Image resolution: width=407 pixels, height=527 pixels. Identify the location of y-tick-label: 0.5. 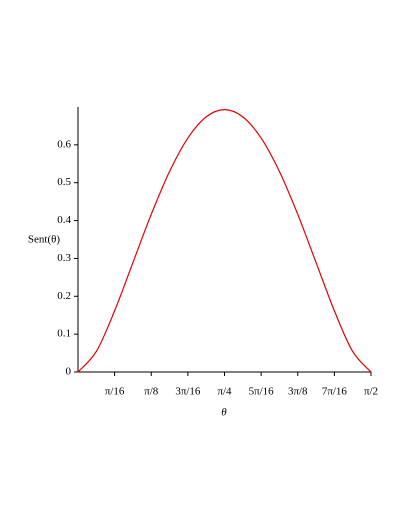
(64, 182).